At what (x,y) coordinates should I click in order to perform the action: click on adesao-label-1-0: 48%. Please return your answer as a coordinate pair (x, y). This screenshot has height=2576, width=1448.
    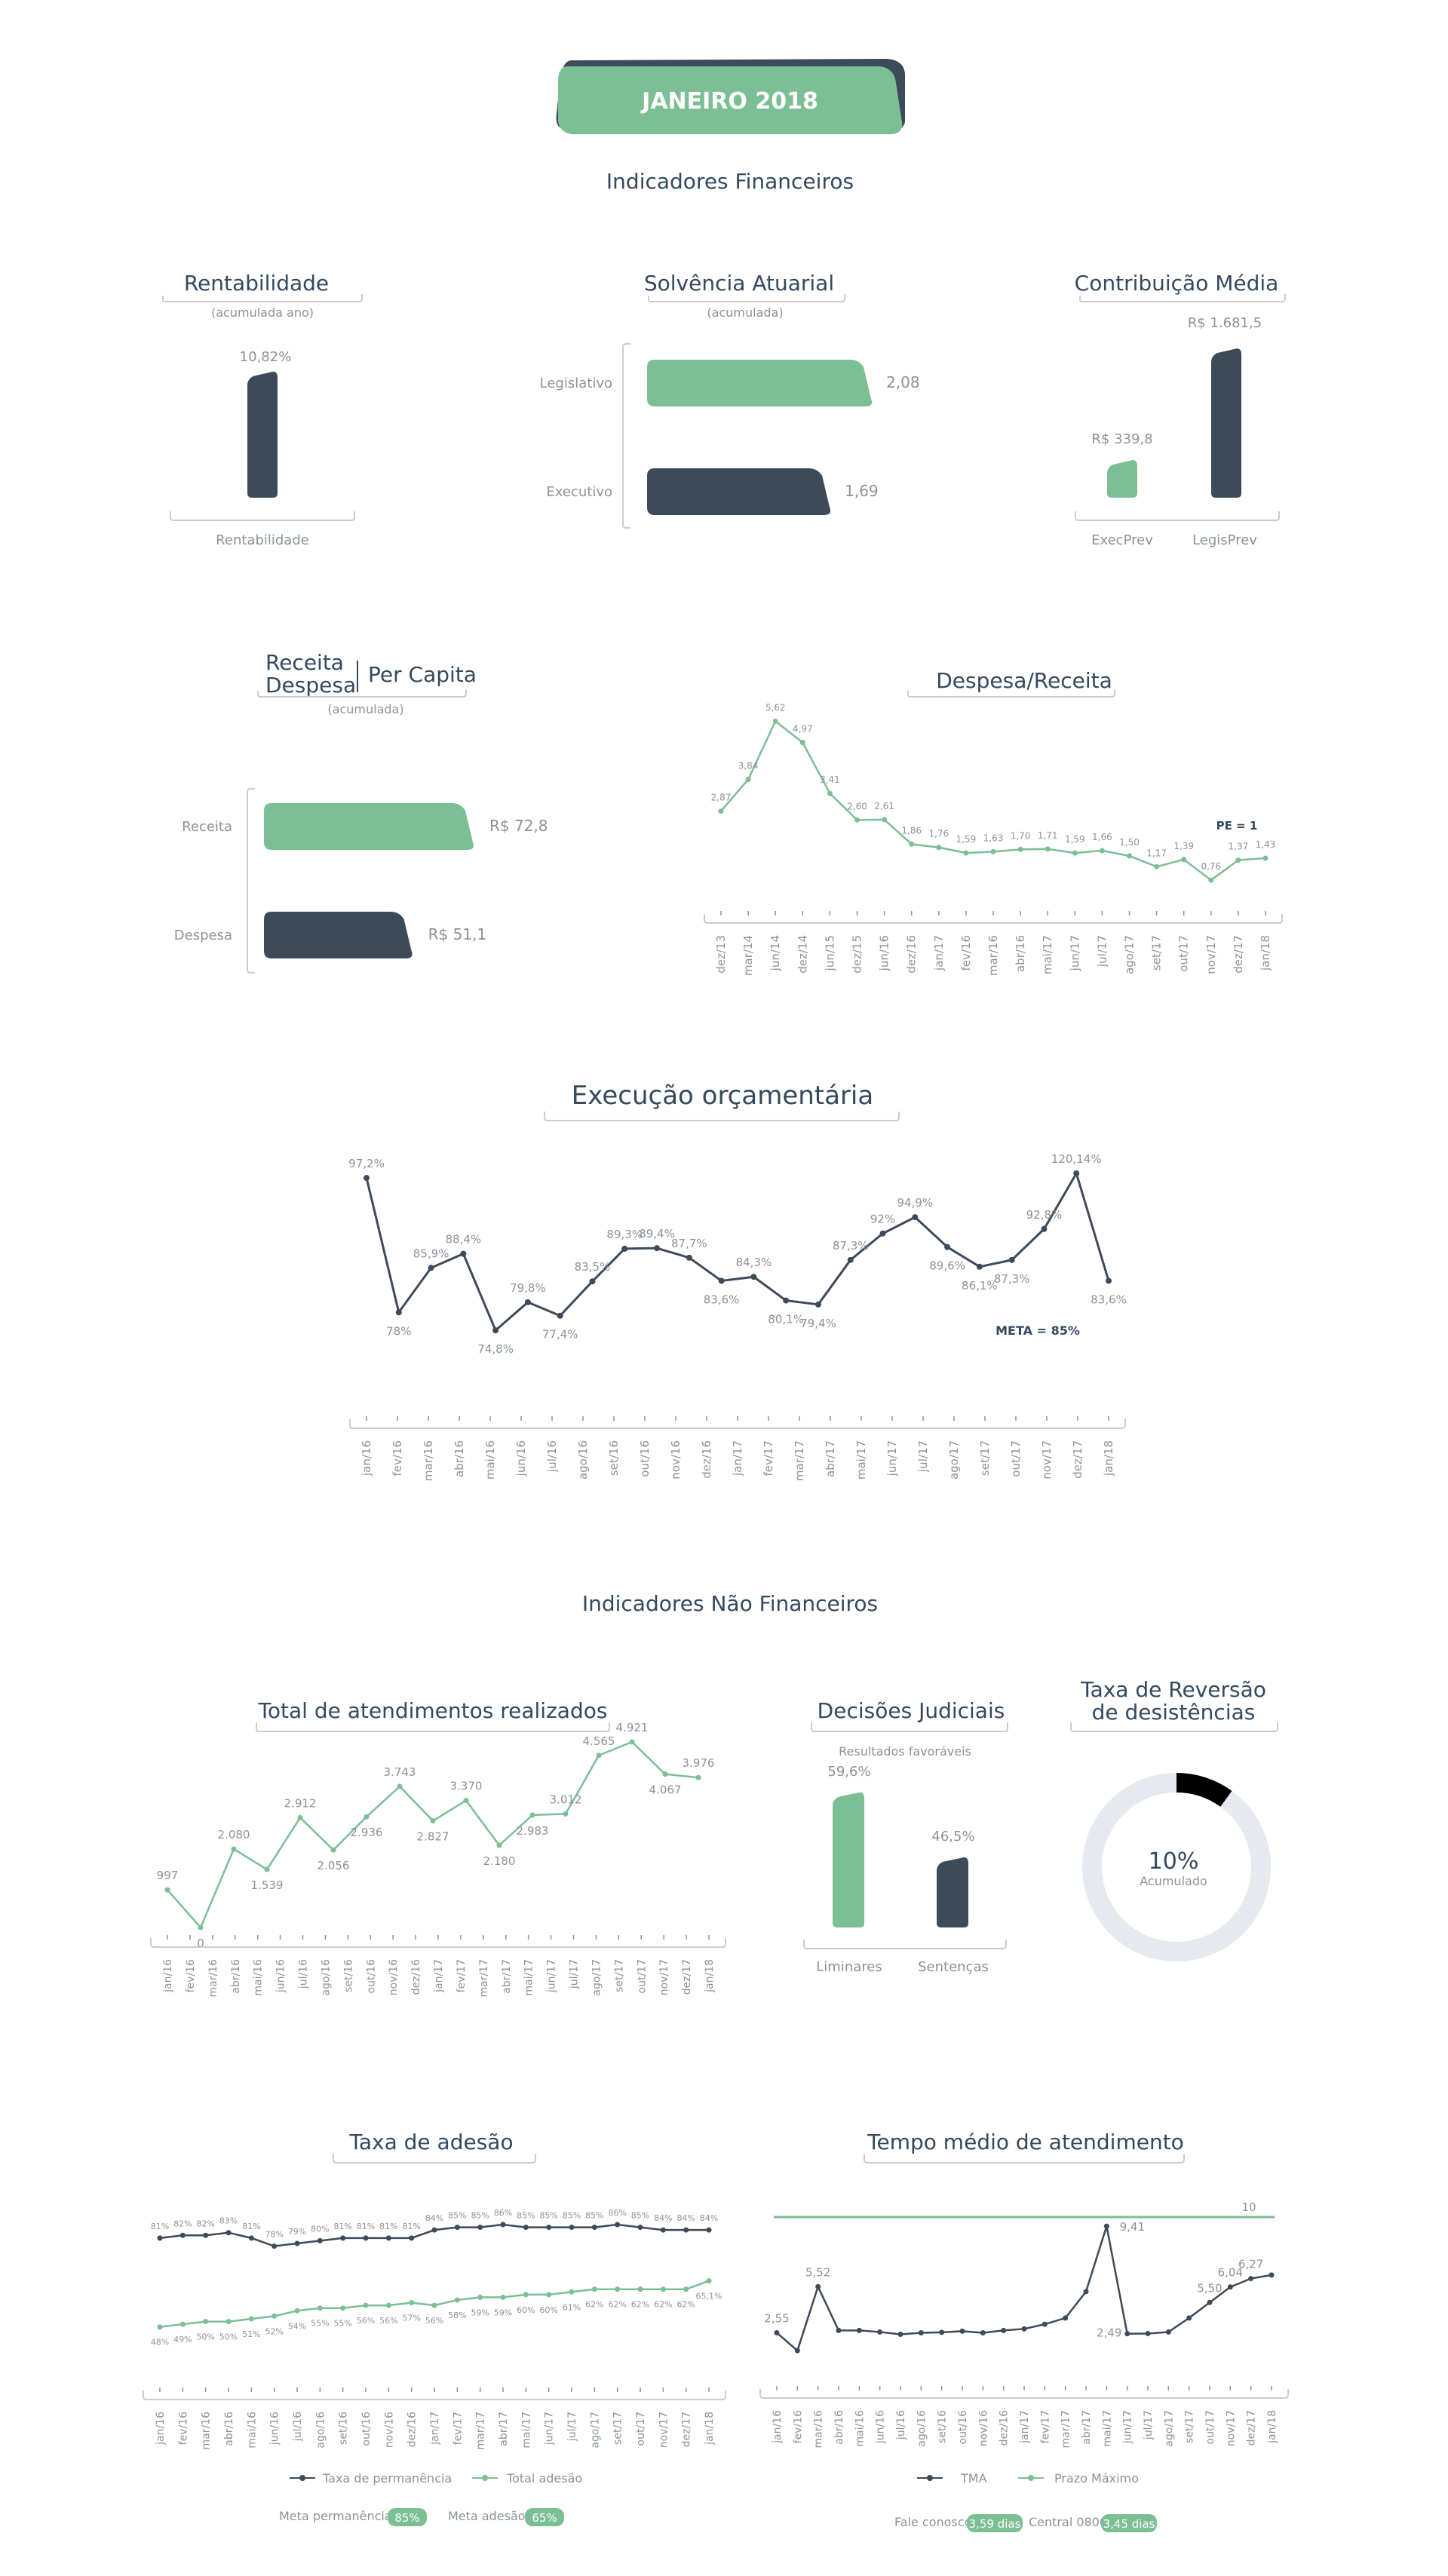
    Looking at the image, I should click on (160, 2343).